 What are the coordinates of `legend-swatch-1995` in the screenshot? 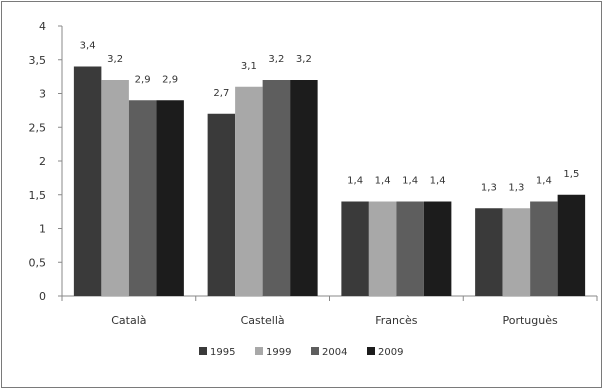 It's located at (203, 351).